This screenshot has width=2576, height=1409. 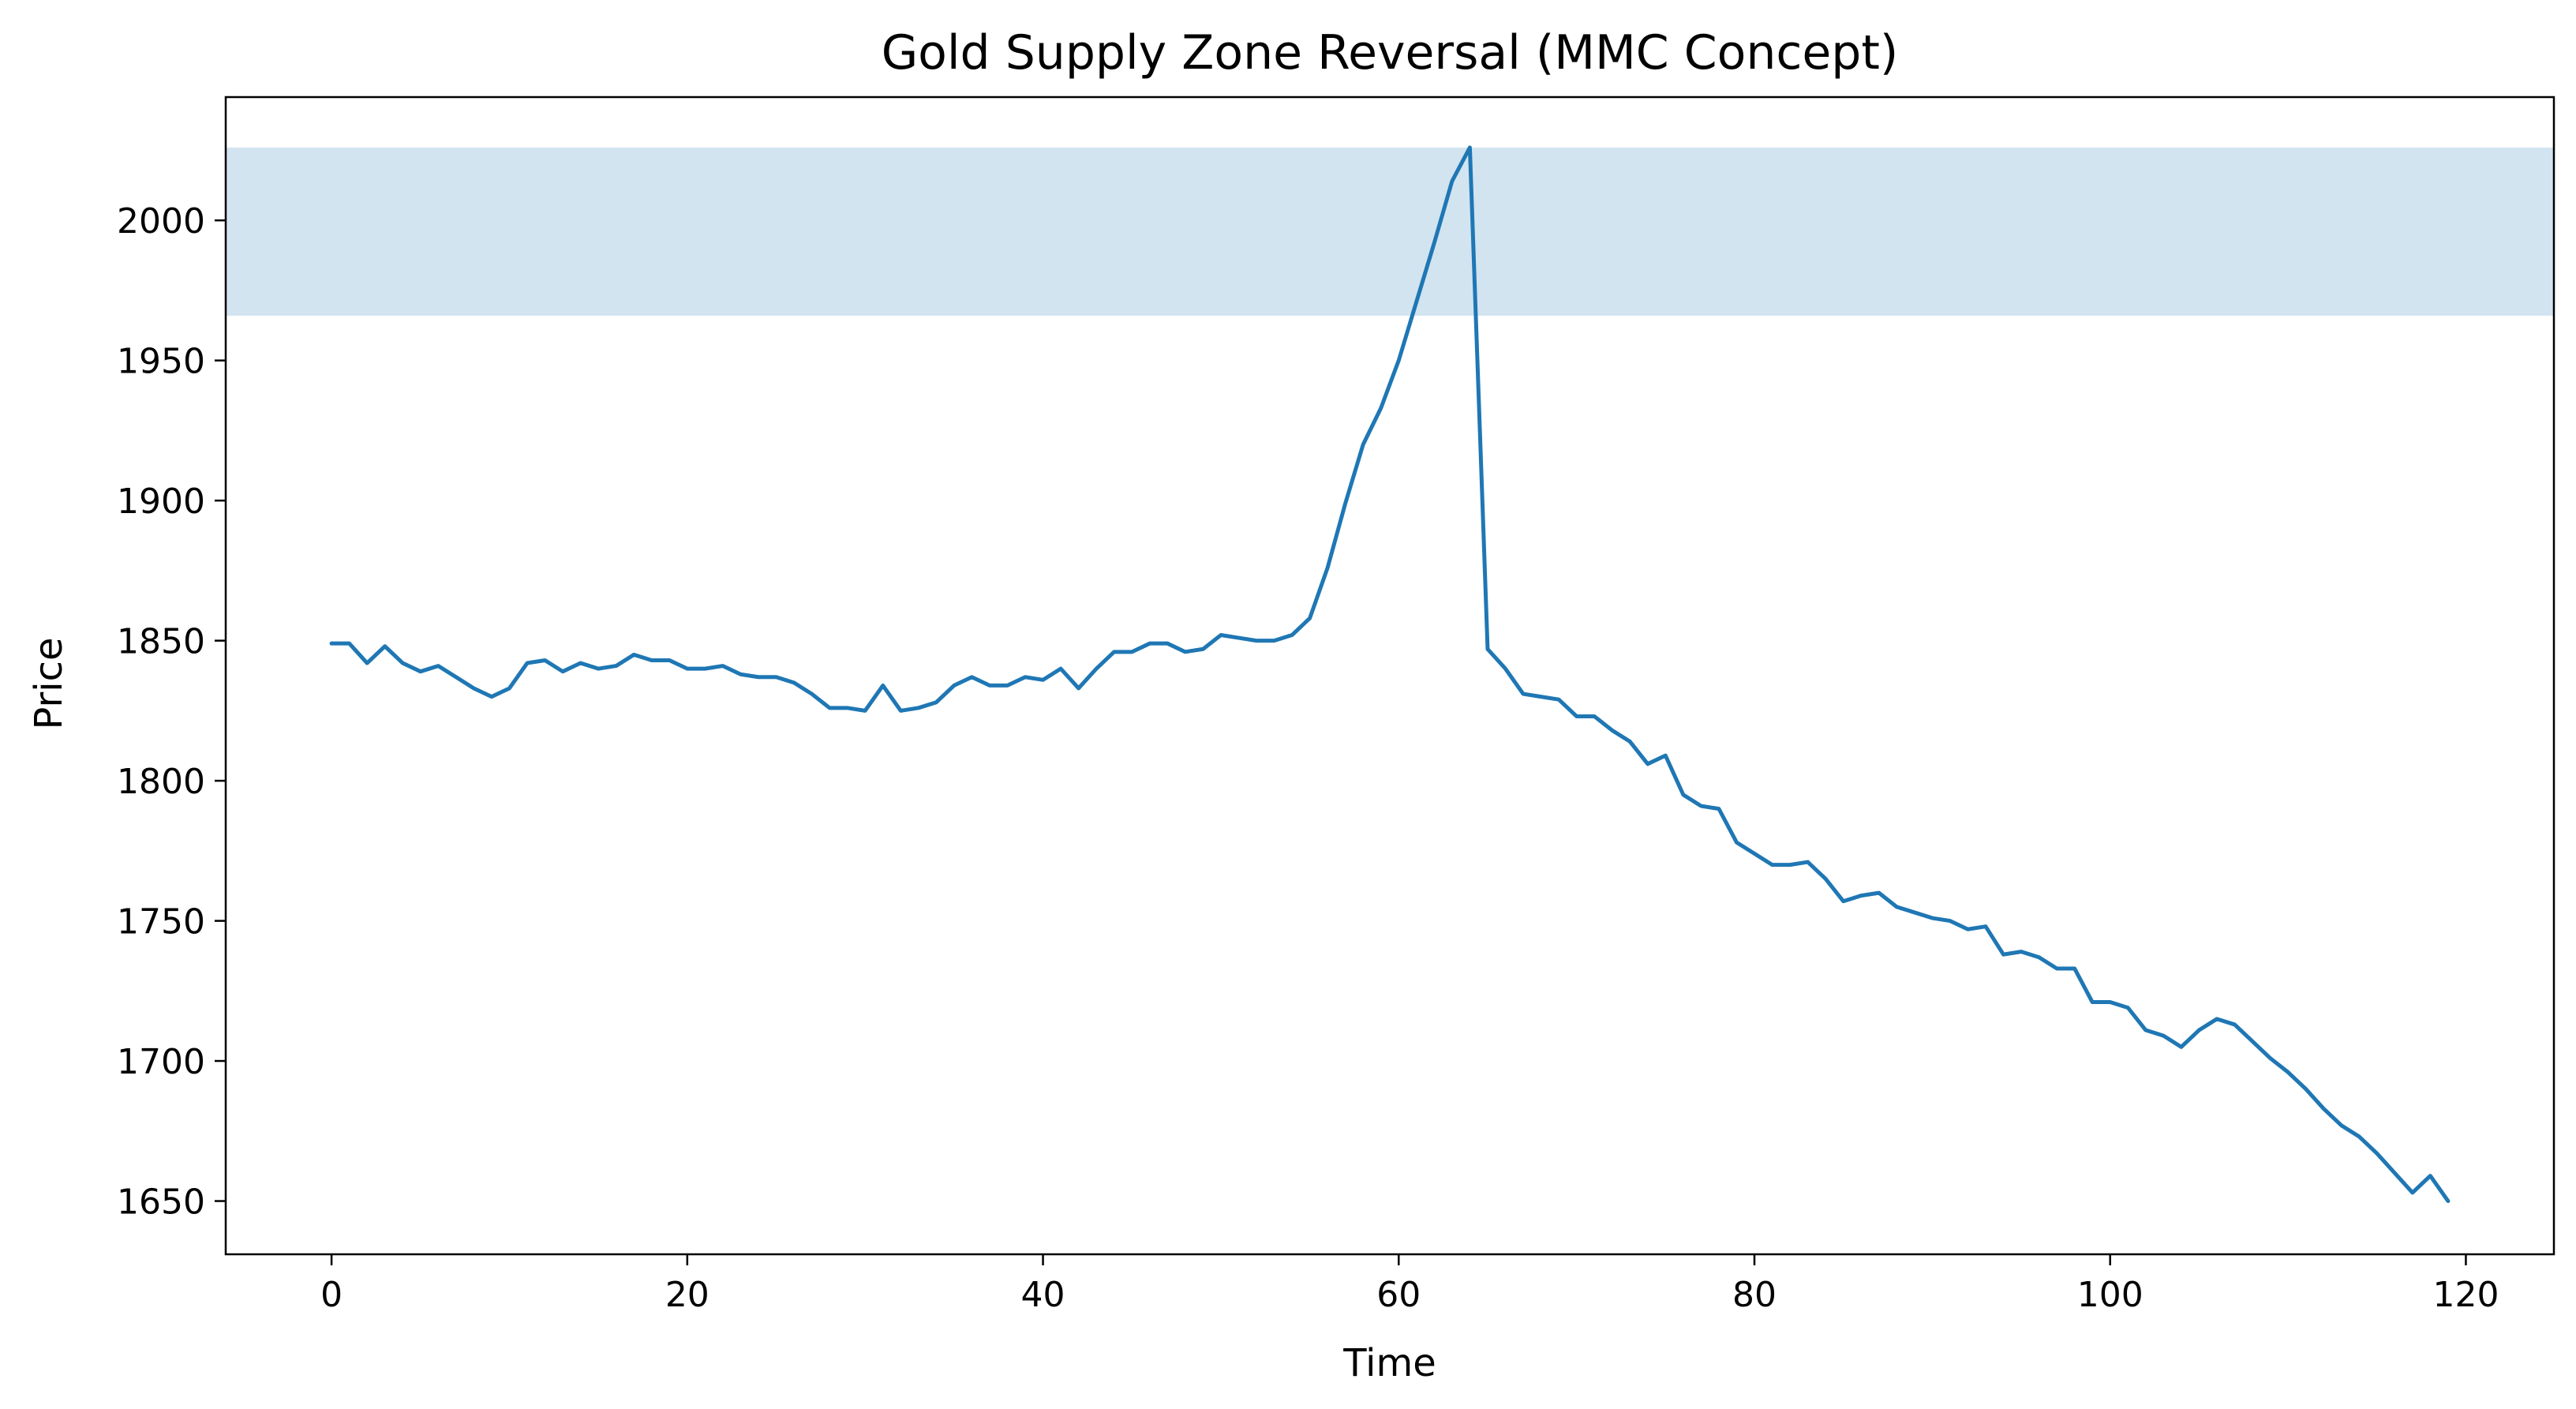 What do you see at coordinates (161, 1202) in the screenshot?
I see `y-tick-label: 1650` at bounding box center [161, 1202].